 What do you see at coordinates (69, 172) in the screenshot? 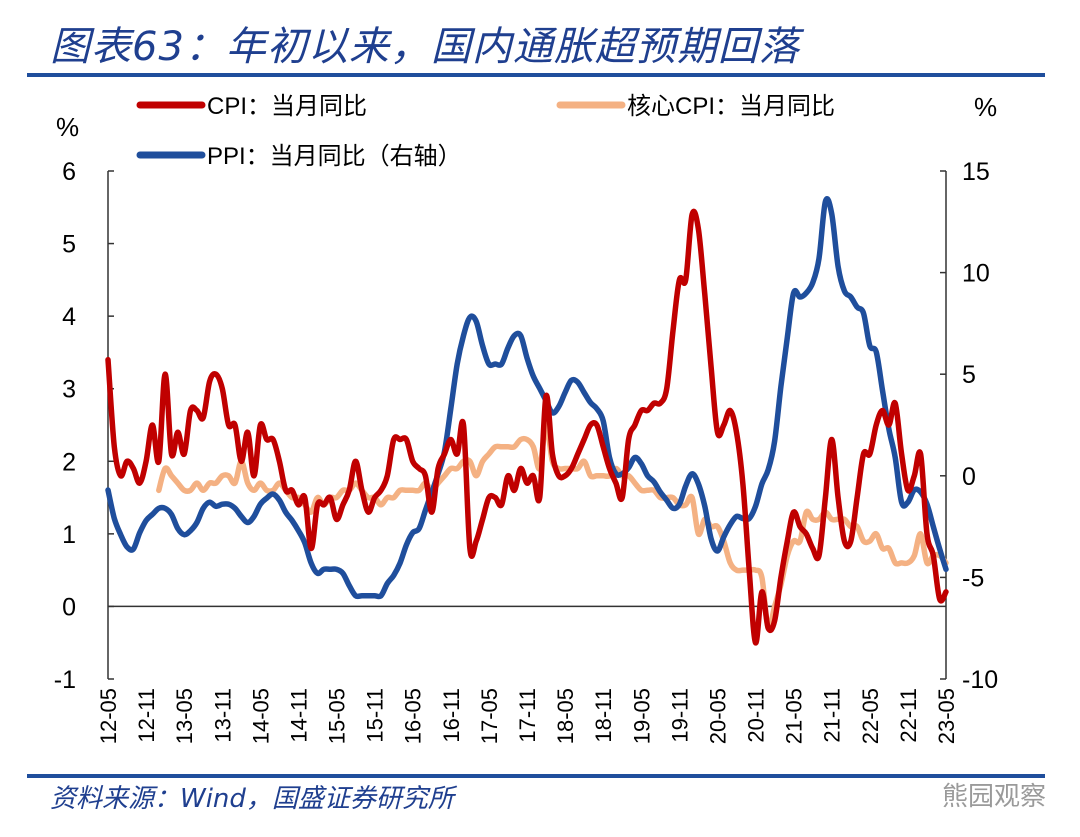
I see `left-tick-label: 6` at bounding box center [69, 172].